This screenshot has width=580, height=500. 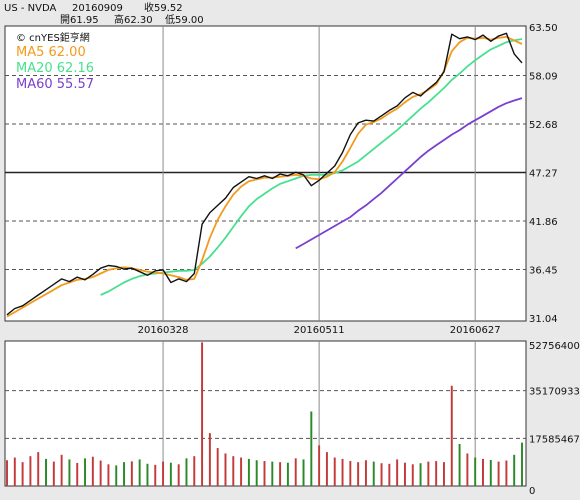 What do you see at coordinates (53, 37) in the screenshot?
I see `watermark-text: © cnYES鉅亨網` at bounding box center [53, 37].